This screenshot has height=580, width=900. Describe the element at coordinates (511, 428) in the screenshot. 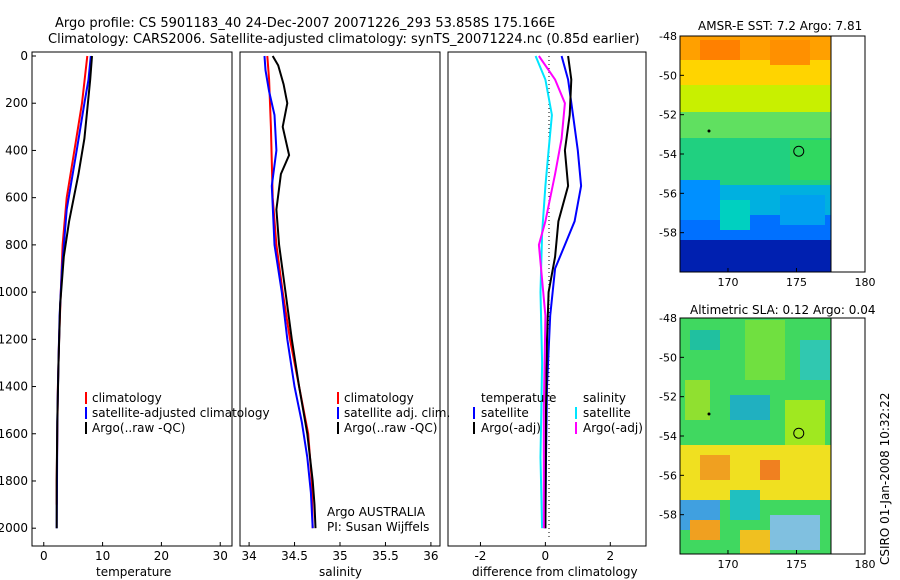

I see `legend-label-temp-argo: Argo(-adj)` at that location.